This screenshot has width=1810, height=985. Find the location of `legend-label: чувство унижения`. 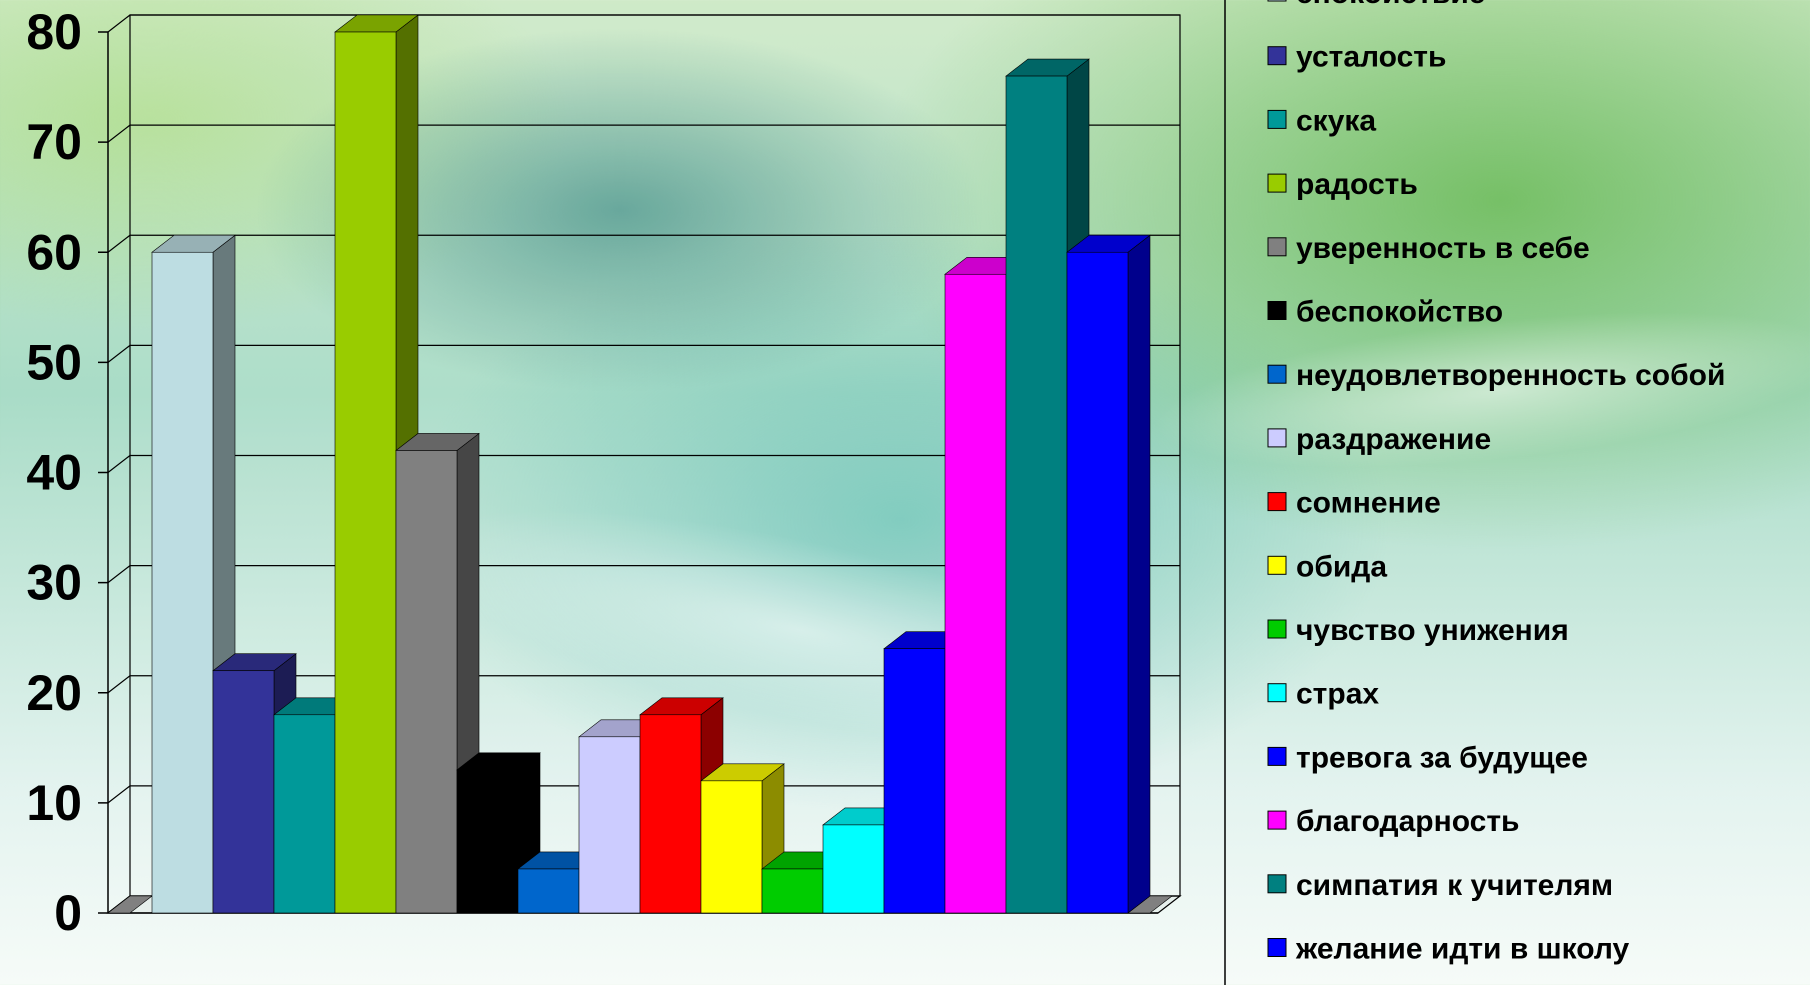

legend-label: чувство унижения is located at coordinates (1432, 630).